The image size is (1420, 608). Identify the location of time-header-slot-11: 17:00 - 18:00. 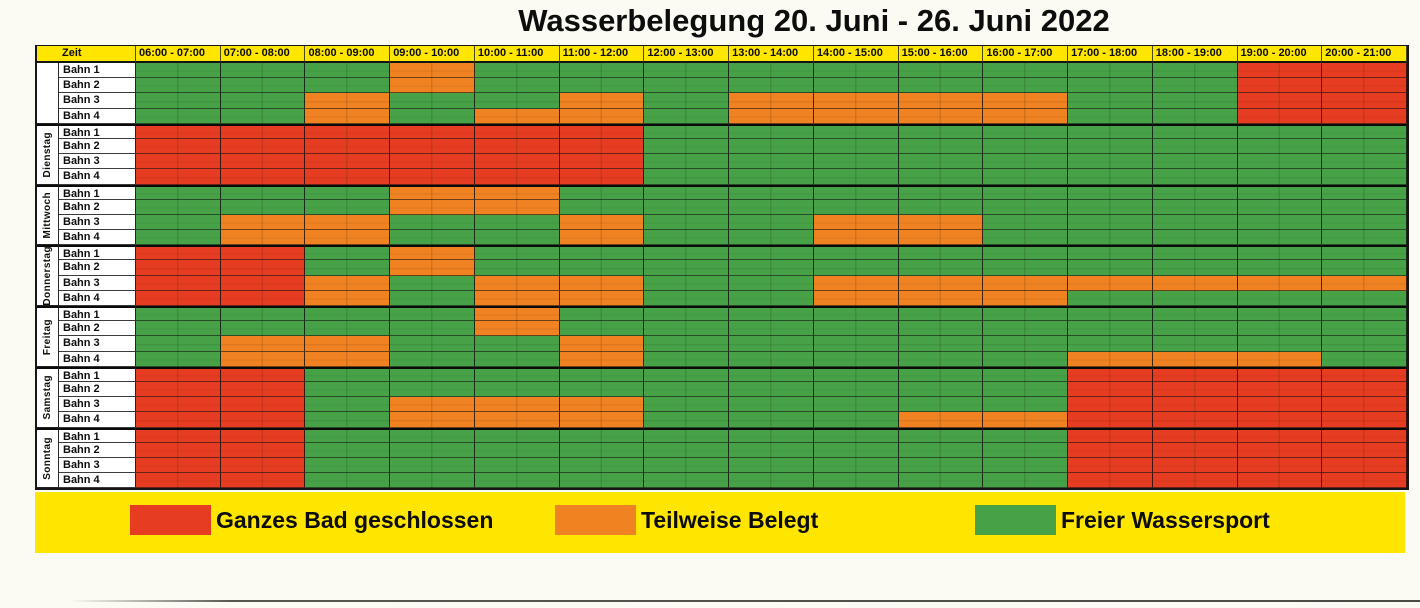
(1110, 54).